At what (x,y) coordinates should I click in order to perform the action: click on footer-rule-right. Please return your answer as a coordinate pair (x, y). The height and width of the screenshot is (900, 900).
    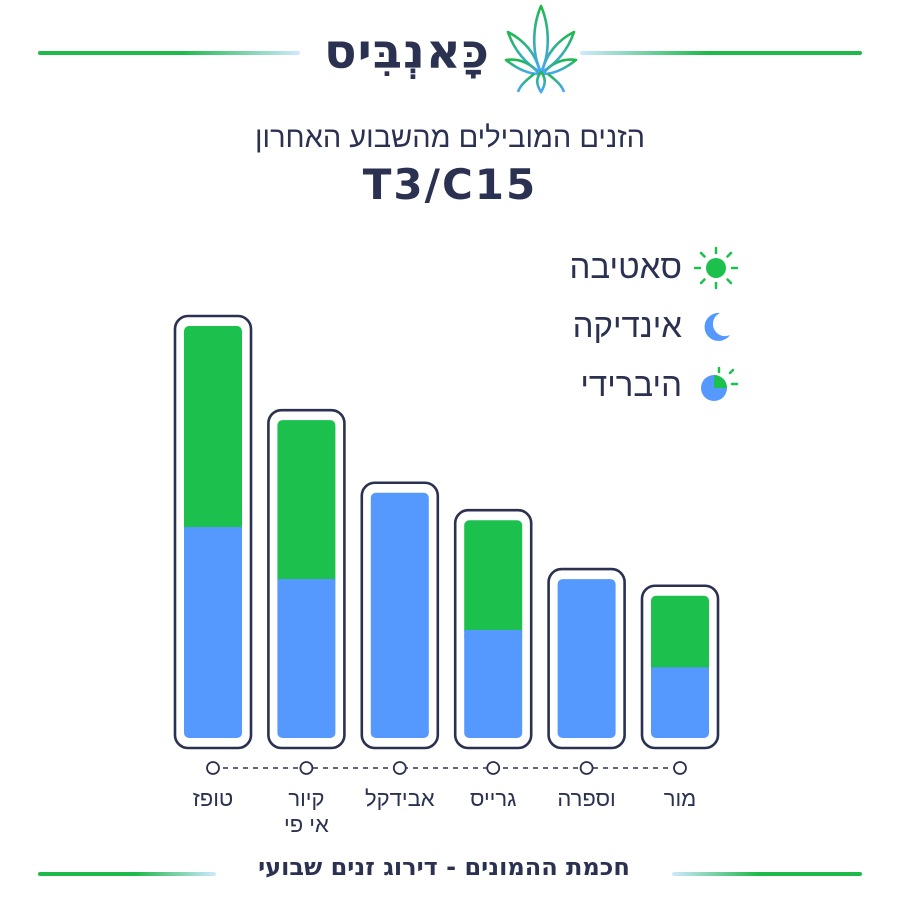
    Looking at the image, I should click on (767, 874).